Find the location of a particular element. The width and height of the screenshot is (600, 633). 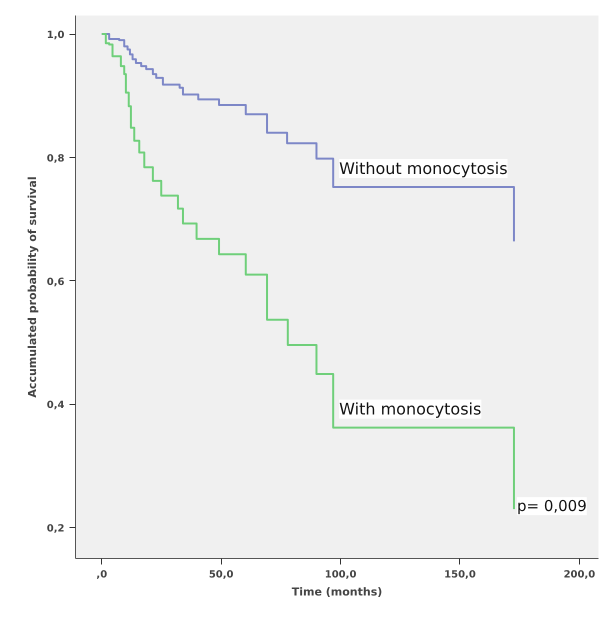

y-tick-label: 0,4 is located at coordinates (55, 406).